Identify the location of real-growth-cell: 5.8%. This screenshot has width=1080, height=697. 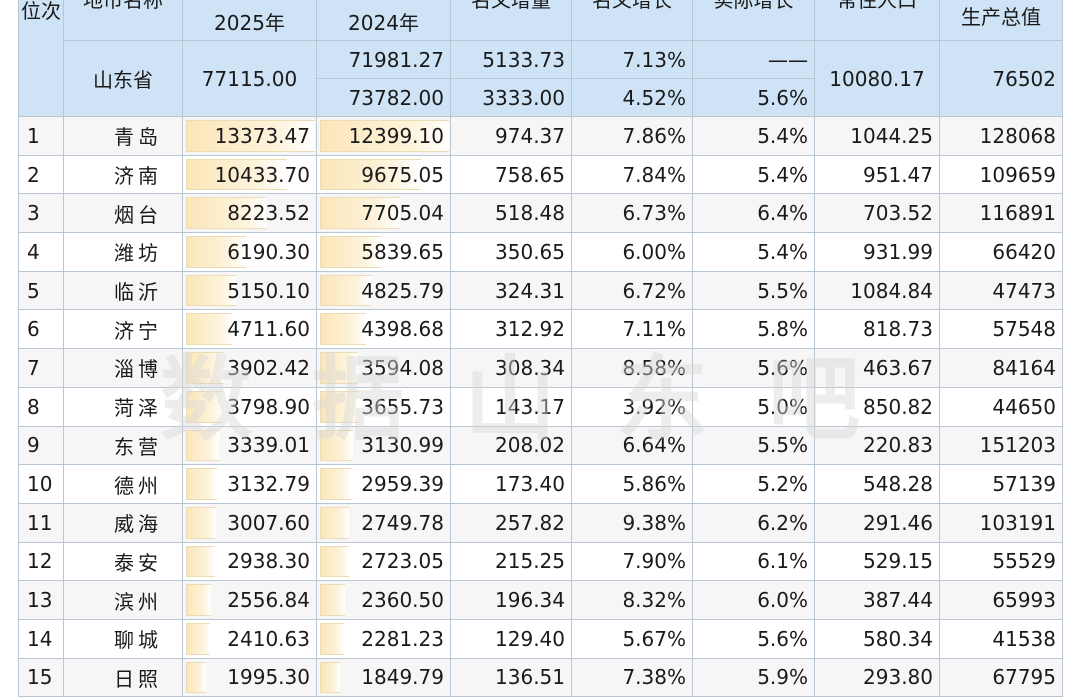
(753, 329).